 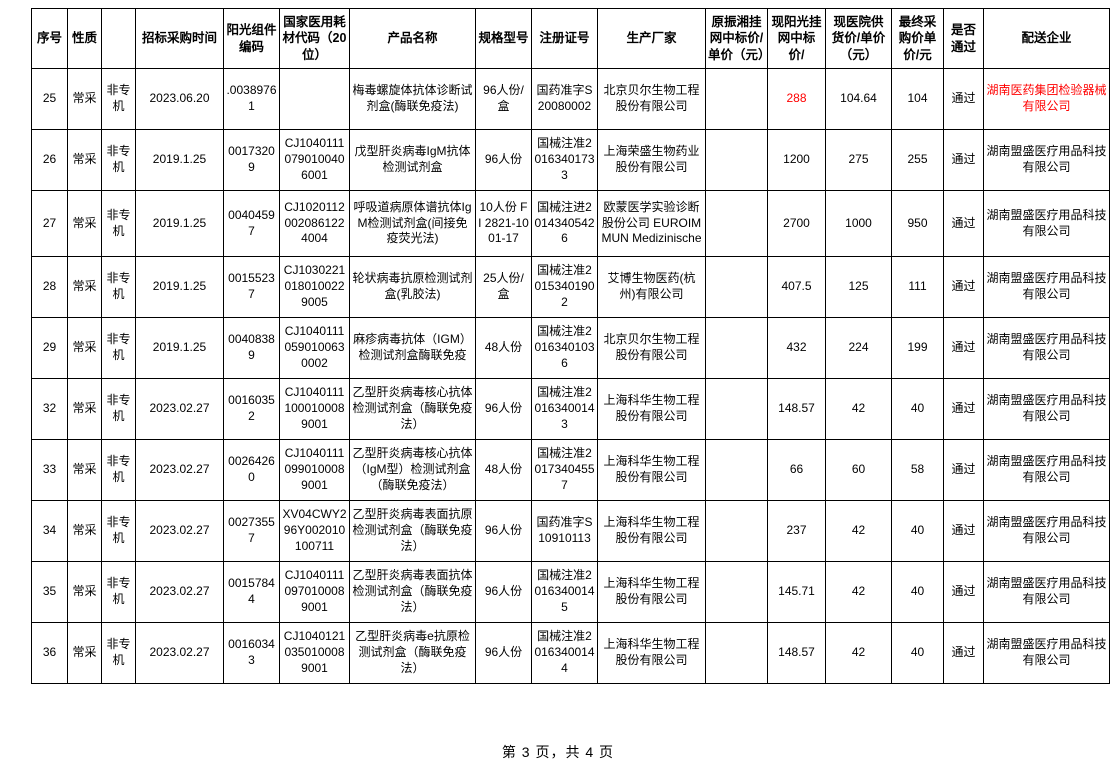 I want to click on table-cell: 2700, so click(x=796, y=223).